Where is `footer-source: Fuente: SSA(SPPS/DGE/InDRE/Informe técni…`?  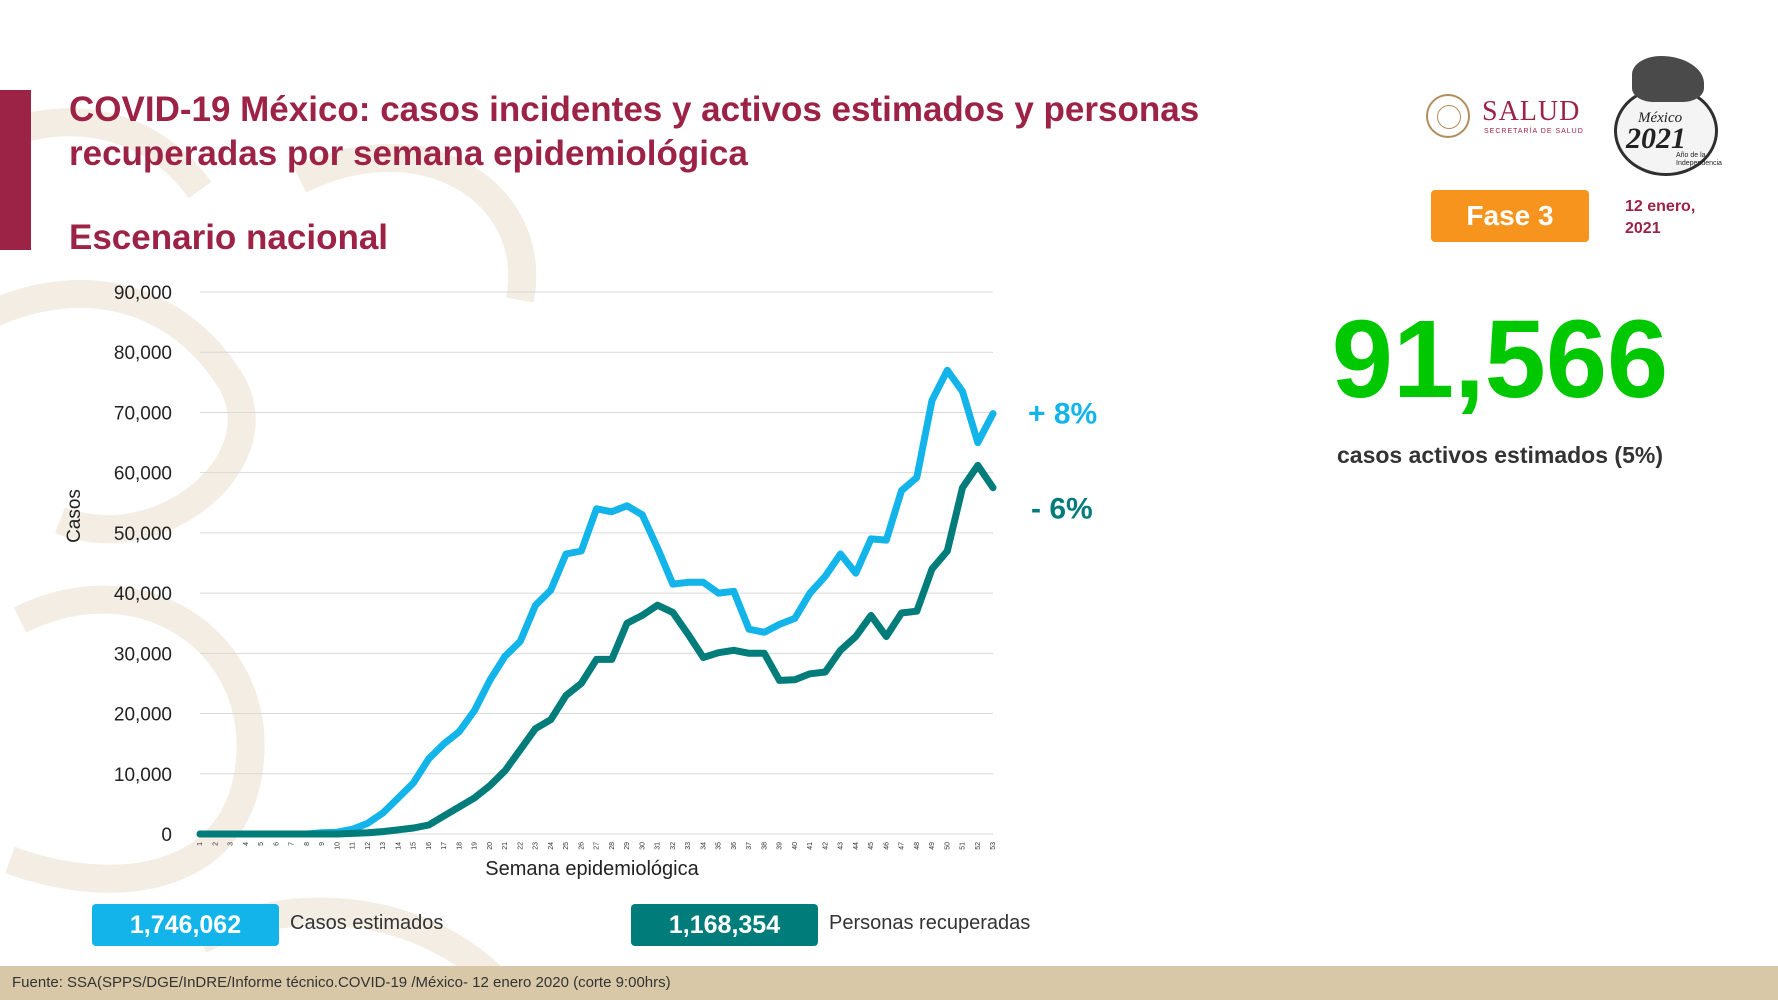
footer-source: Fuente: SSA(SPPS/DGE/InDRE/Informe técni… is located at coordinates (341, 982).